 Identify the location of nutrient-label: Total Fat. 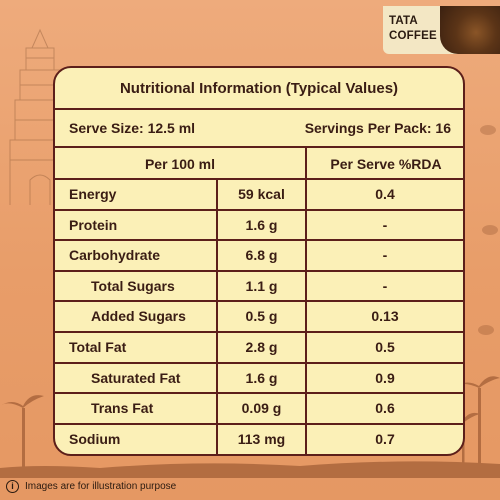
(98, 347).